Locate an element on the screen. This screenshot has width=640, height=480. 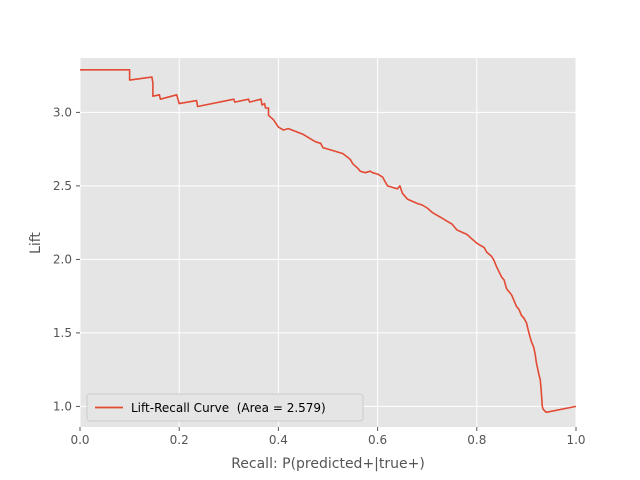
x-axis-label: Recall: P(predicted+|true+) is located at coordinates (328, 464).